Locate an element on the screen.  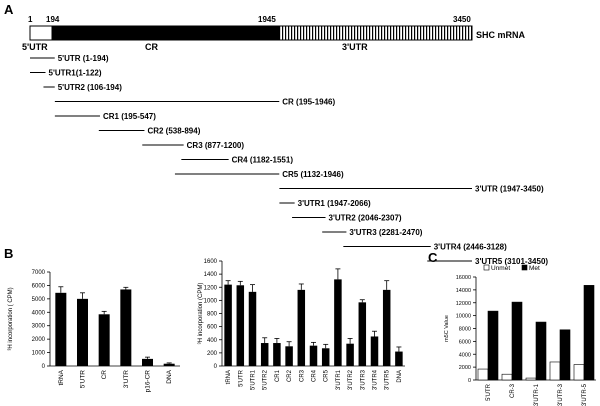
fragment-label: 3'UTR1 (1947-2066) is located at coordinates (334, 203).